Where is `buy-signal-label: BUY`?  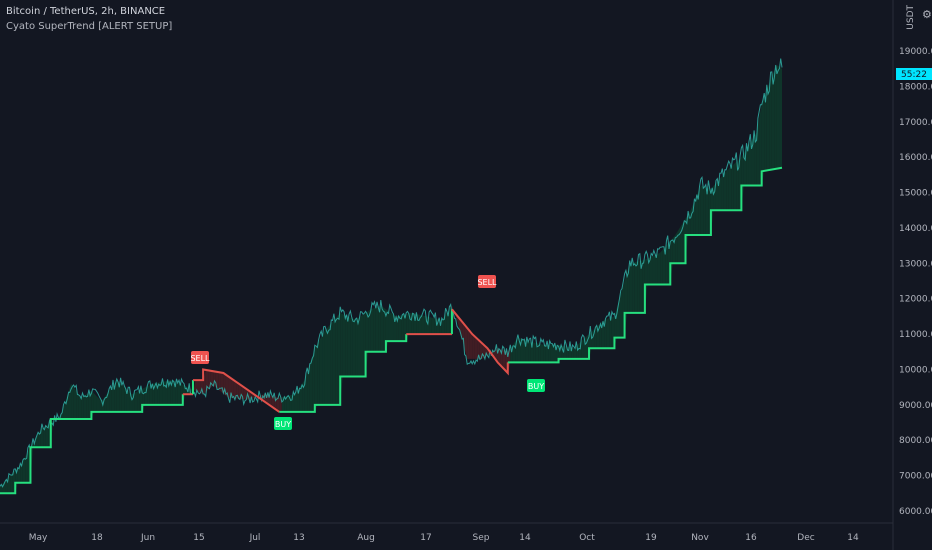 buy-signal-label: BUY is located at coordinates (283, 424).